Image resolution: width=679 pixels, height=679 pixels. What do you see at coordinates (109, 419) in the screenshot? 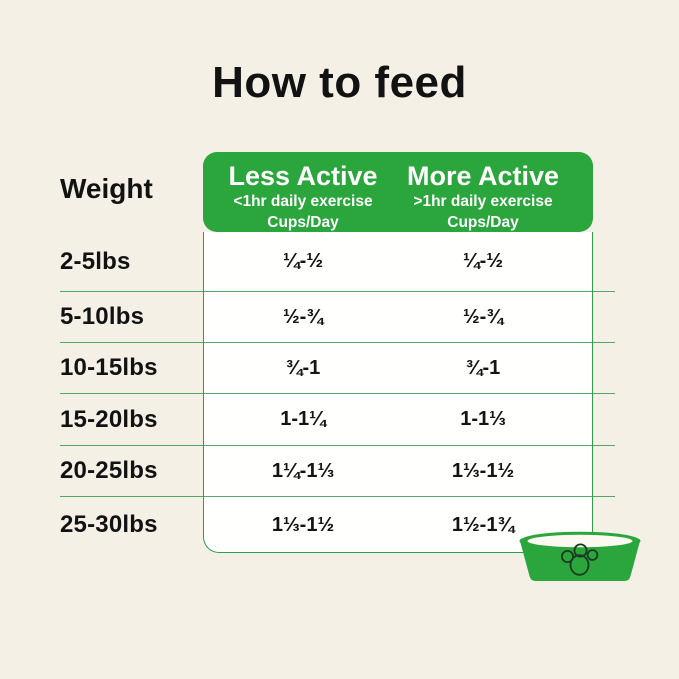
I see `weight-cell: 15-20lbs` at bounding box center [109, 419].